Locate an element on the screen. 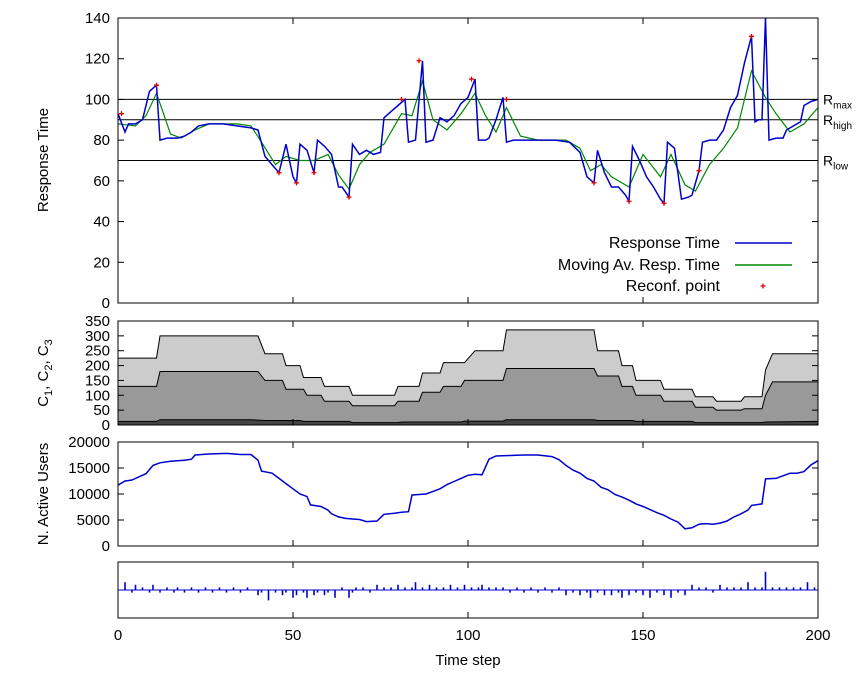 The image size is (858, 673). y-tick-label: 150 is located at coordinates (97, 380).